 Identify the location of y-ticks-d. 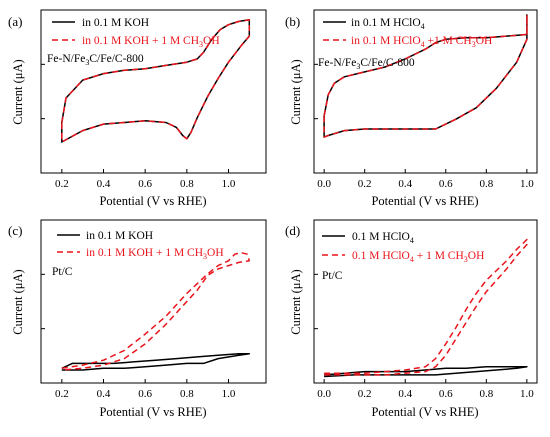
(316, 301).